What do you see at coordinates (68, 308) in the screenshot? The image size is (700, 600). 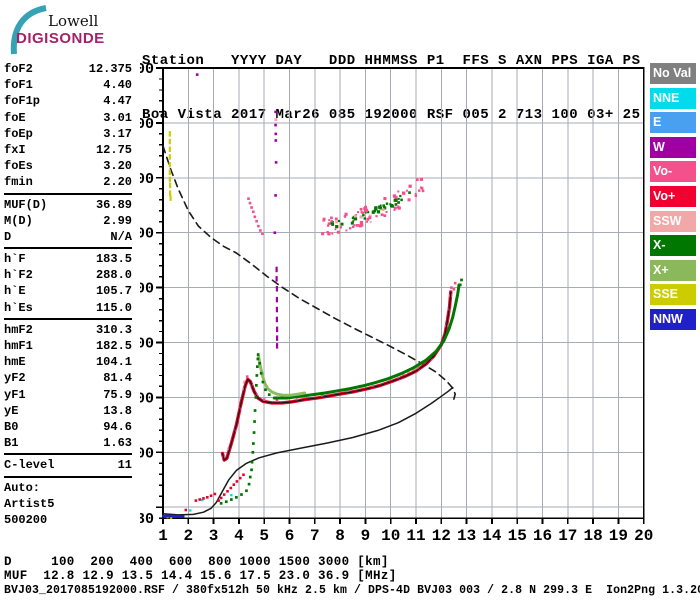 I see `param-row: h`Es 115.0` at bounding box center [68, 308].